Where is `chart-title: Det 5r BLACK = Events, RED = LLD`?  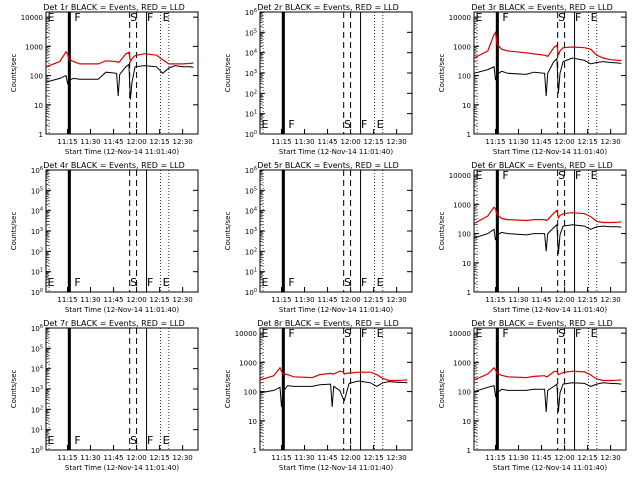 chart-title: Det 5r BLACK = Events, RED = LLD is located at coordinates (328, 165).